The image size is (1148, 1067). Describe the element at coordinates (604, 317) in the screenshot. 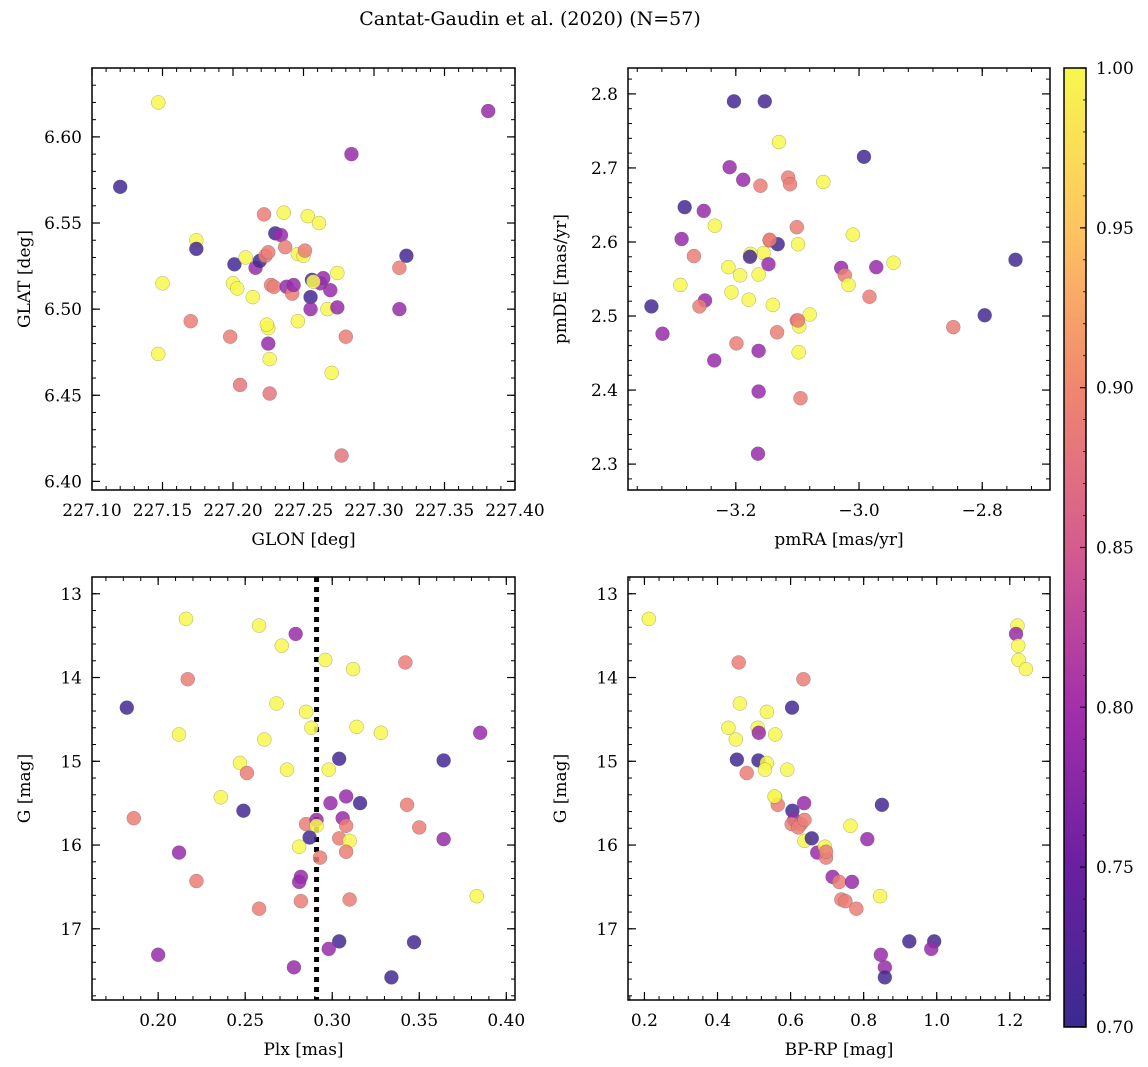

I see `y-tick-label: 2.5` at that location.